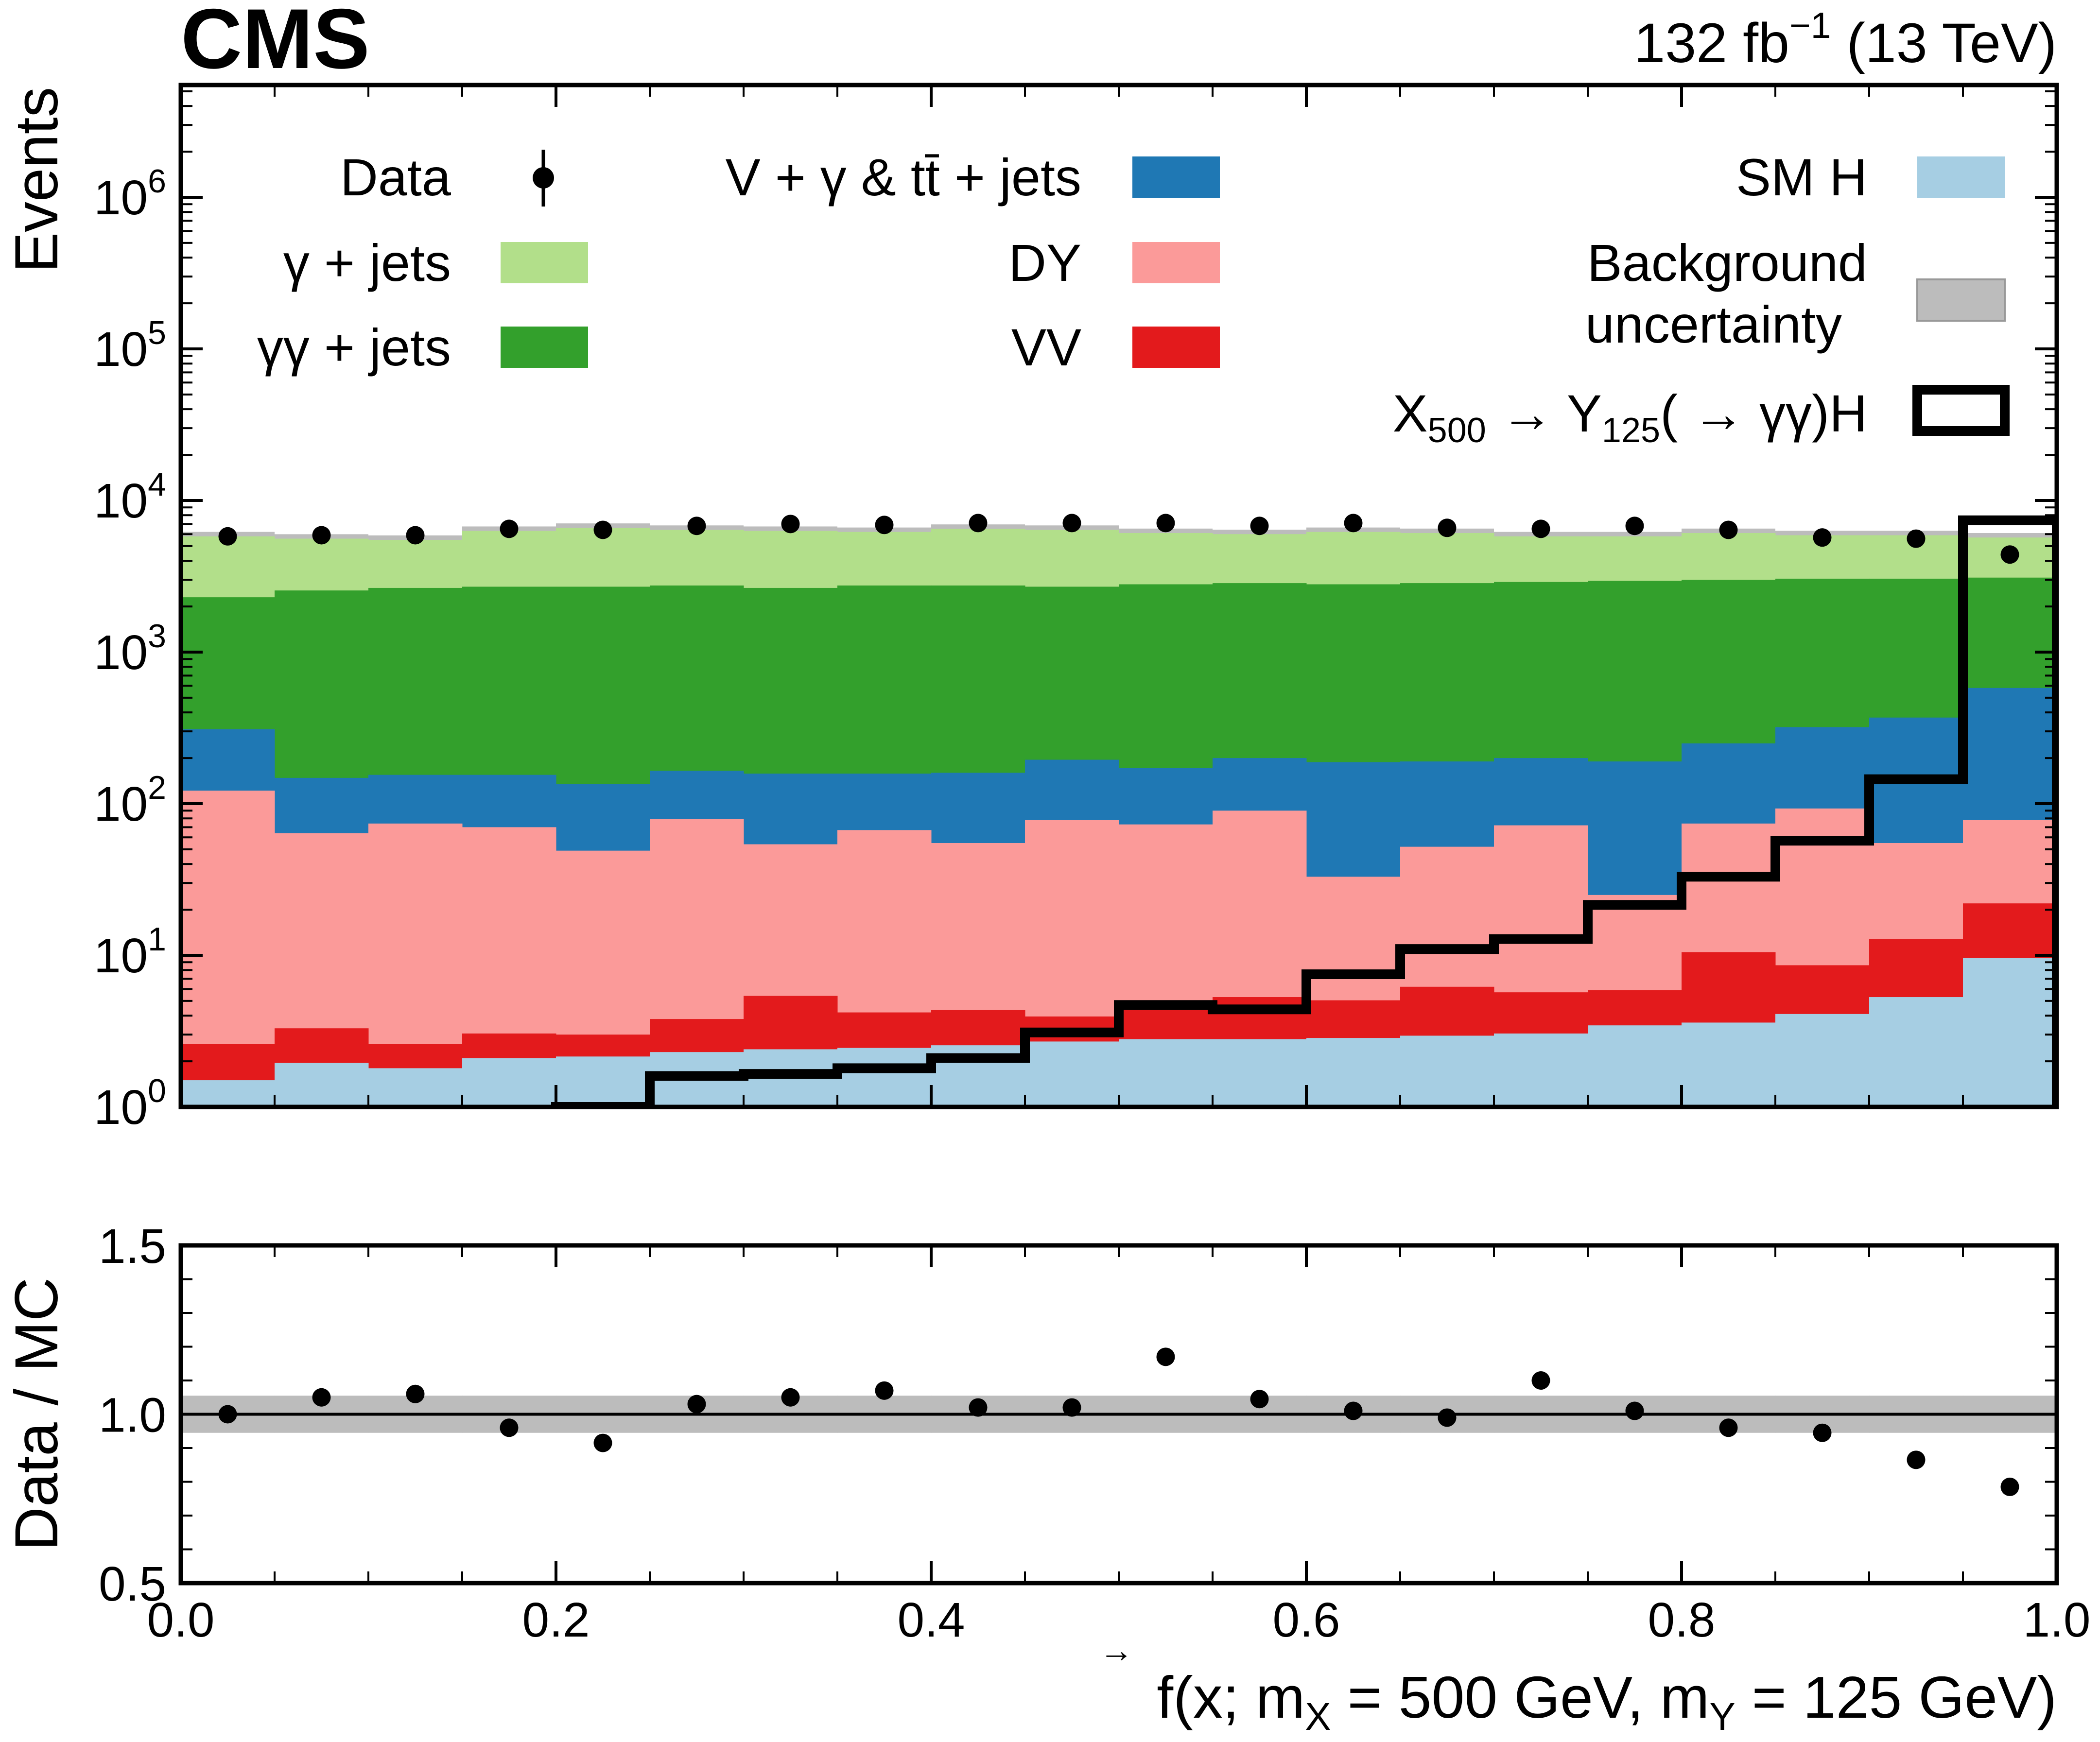 This screenshot has width=2100, height=1742. What do you see at coordinates (931, 1620) in the screenshot?
I see `x-tick-label: 0.4` at bounding box center [931, 1620].